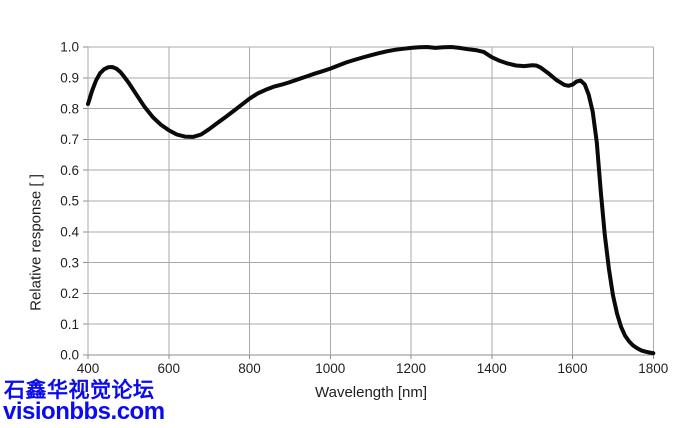  Describe the element at coordinates (653, 368) in the screenshot. I see `x-tick-label: 1800` at that location.